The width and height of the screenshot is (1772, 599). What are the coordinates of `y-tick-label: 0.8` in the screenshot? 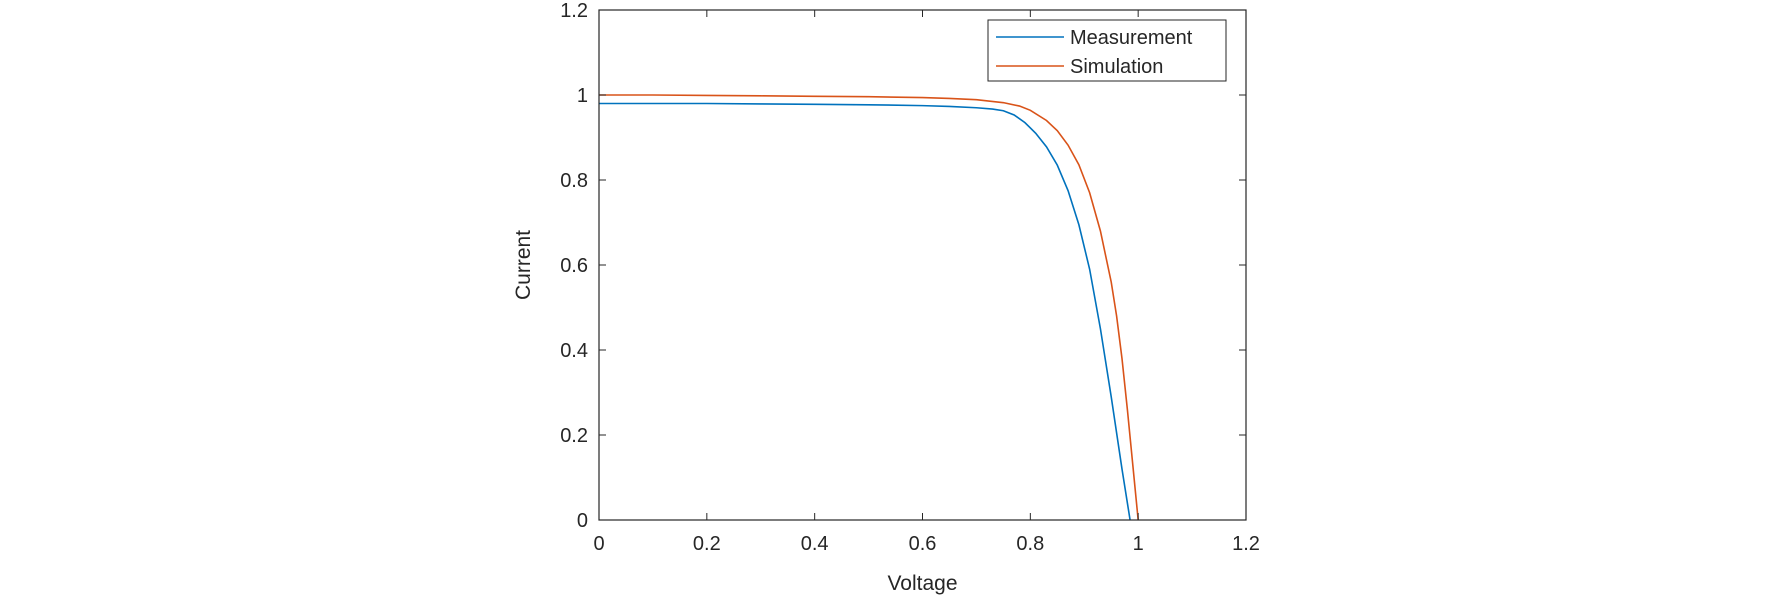 It's located at (574, 181).